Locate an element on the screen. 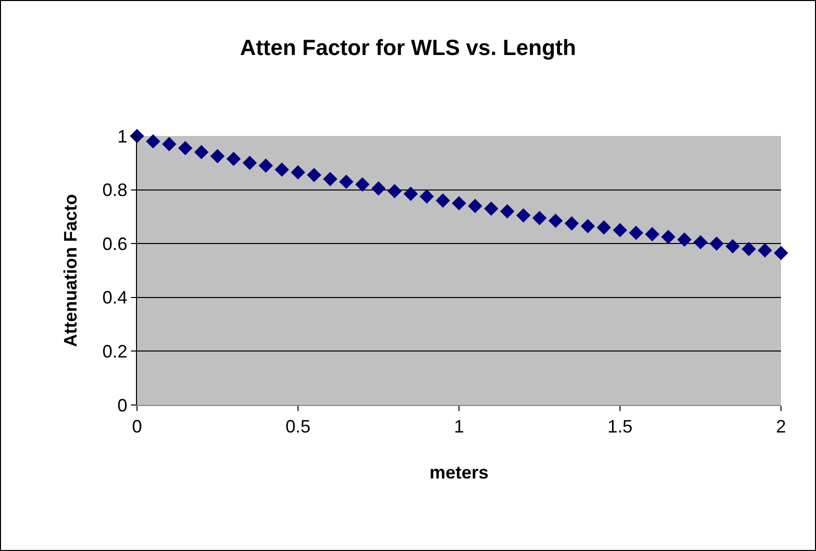 The image size is (816, 551). y-tick-label: 0.2 is located at coordinates (115, 352).